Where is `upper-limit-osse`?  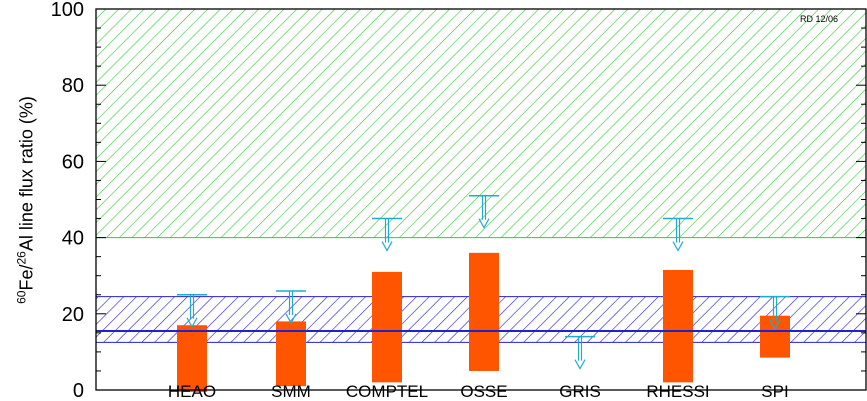 upper-limit-osse is located at coordinates (484, 211).